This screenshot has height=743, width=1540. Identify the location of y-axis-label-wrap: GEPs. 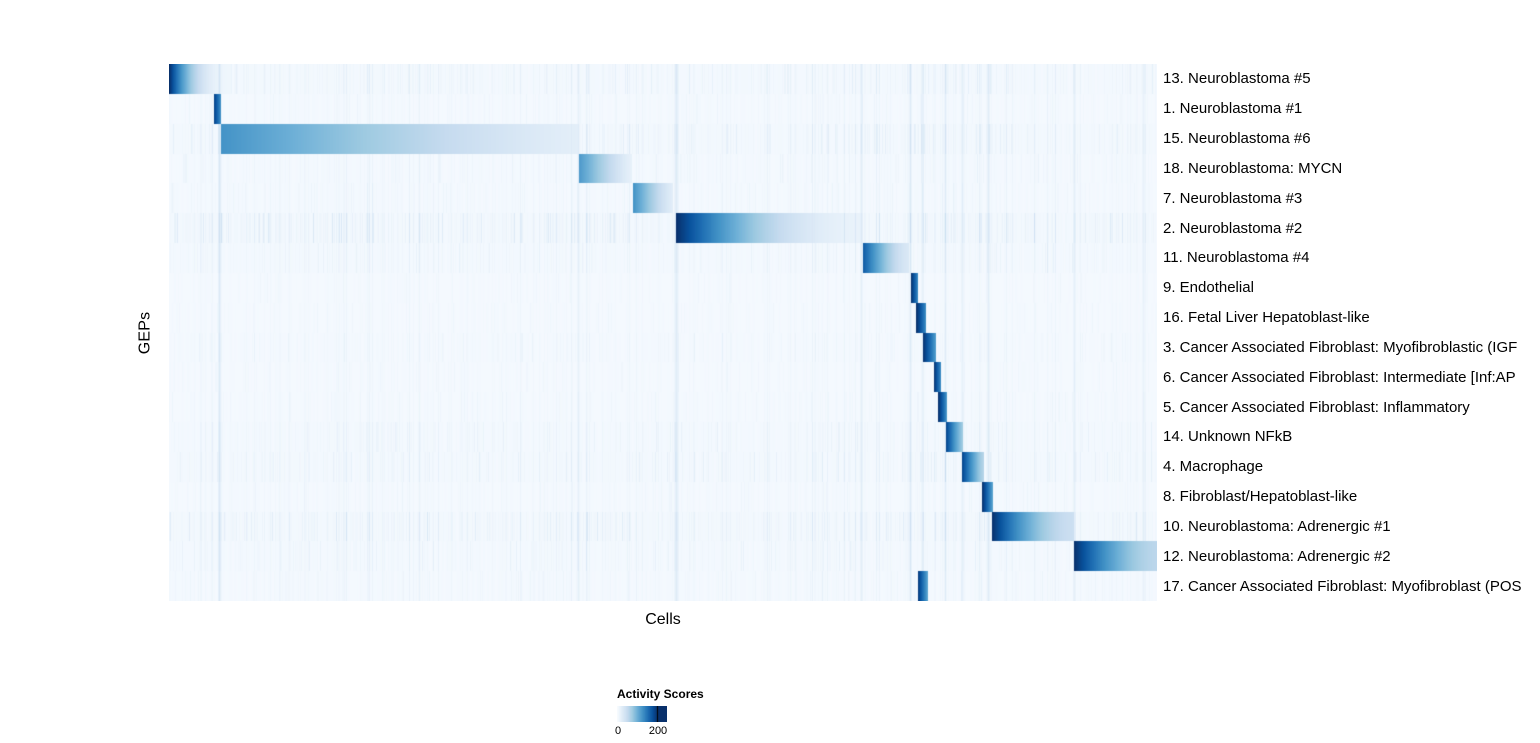
(145, 332).